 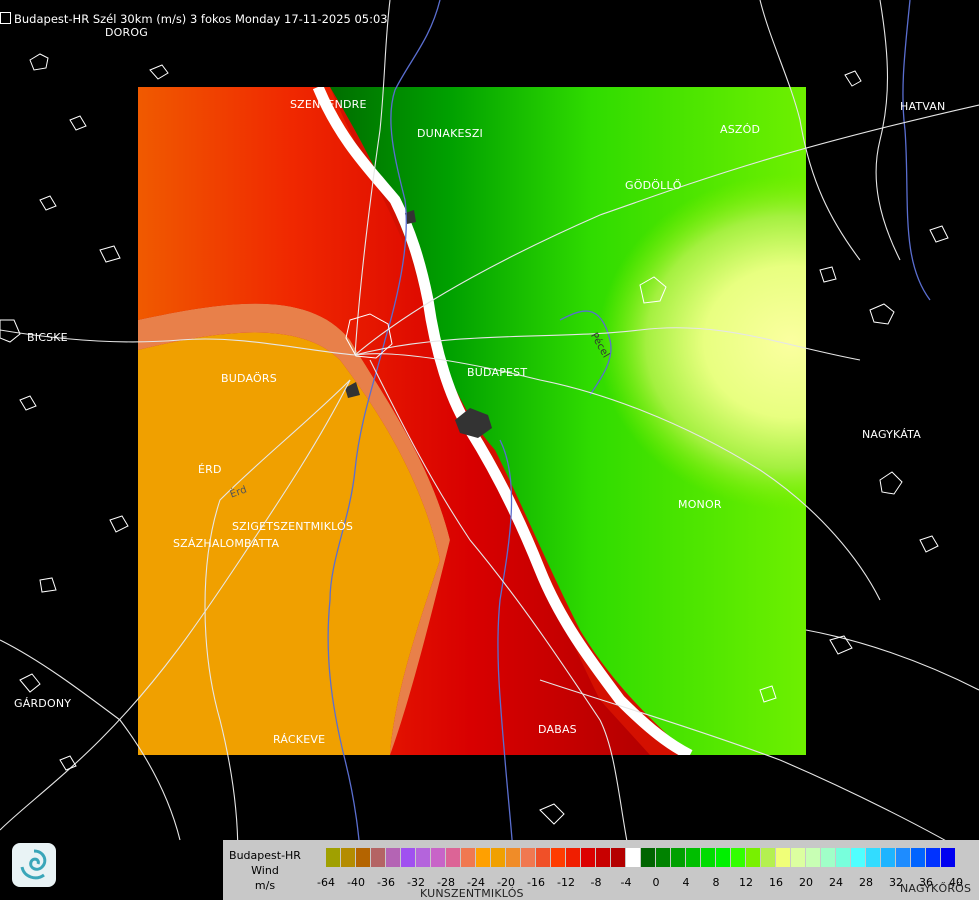 What do you see at coordinates (476, 882) in the screenshot?
I see `legend-tick-label: -24` at bounding box center [476, 882].